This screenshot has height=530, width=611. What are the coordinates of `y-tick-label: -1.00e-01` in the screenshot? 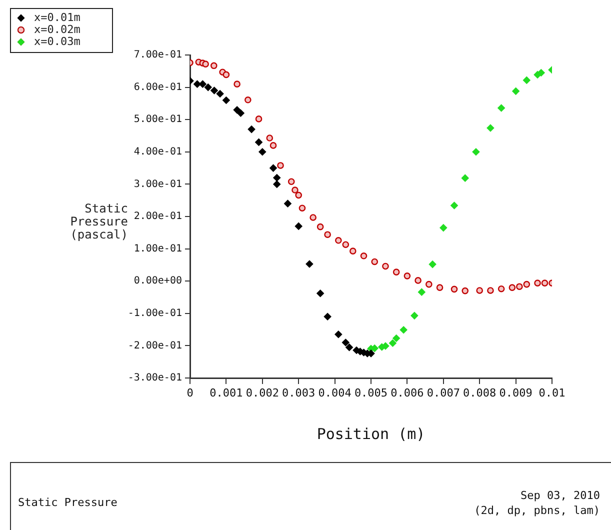 It's located at (155, 313).